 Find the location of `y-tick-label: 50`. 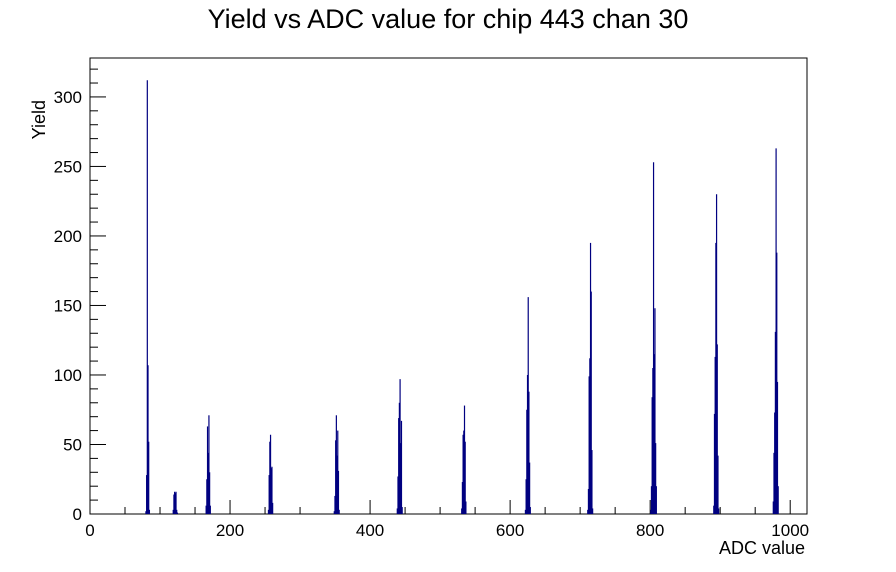

y-tick-label: 50 is located at coordinates (72, 444).